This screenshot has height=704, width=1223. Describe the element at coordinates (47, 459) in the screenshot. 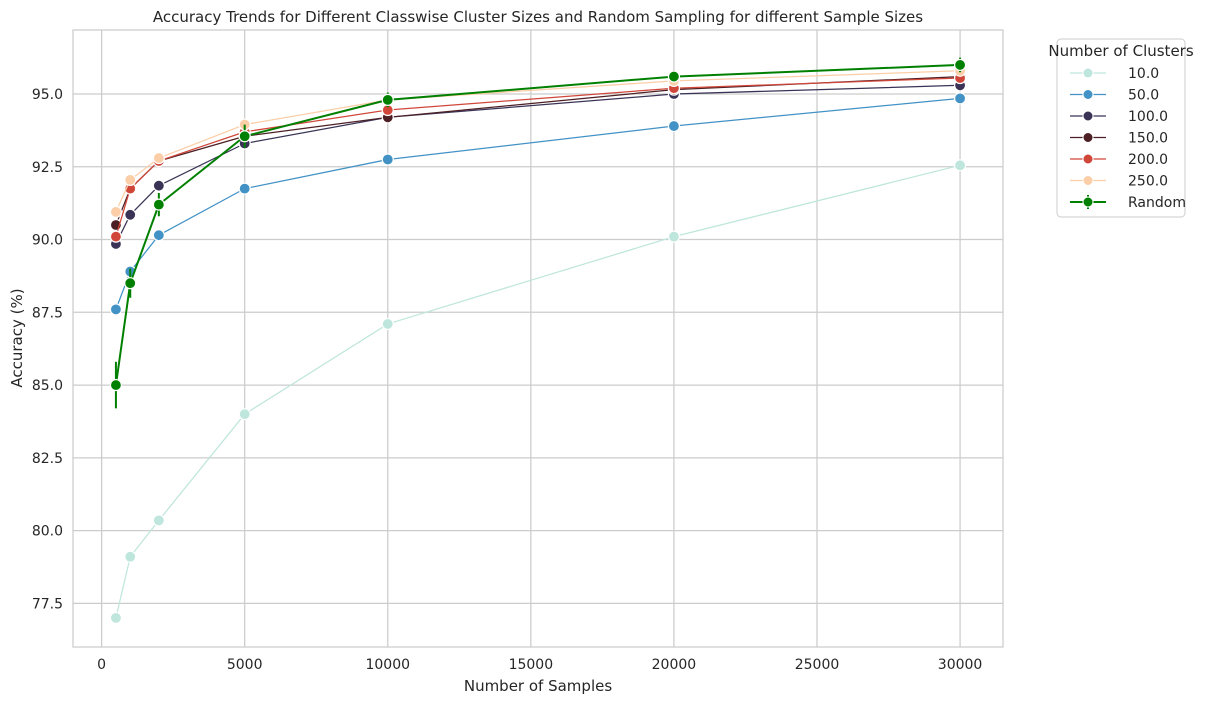

I see `y-tick-label: 82.5` at that location.